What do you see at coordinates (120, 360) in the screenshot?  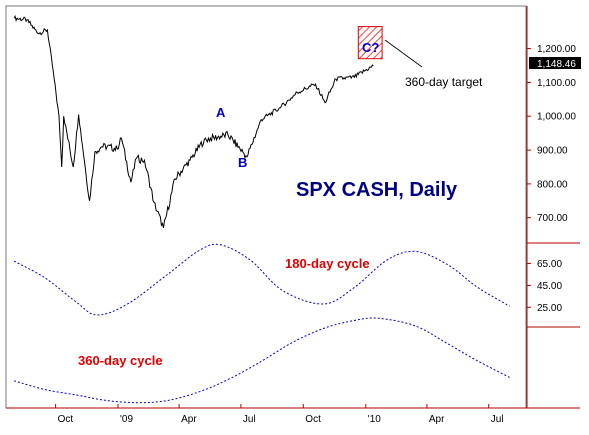 I see `cycle-360-label: 360-day cycle` at bounding box center [120, 360].